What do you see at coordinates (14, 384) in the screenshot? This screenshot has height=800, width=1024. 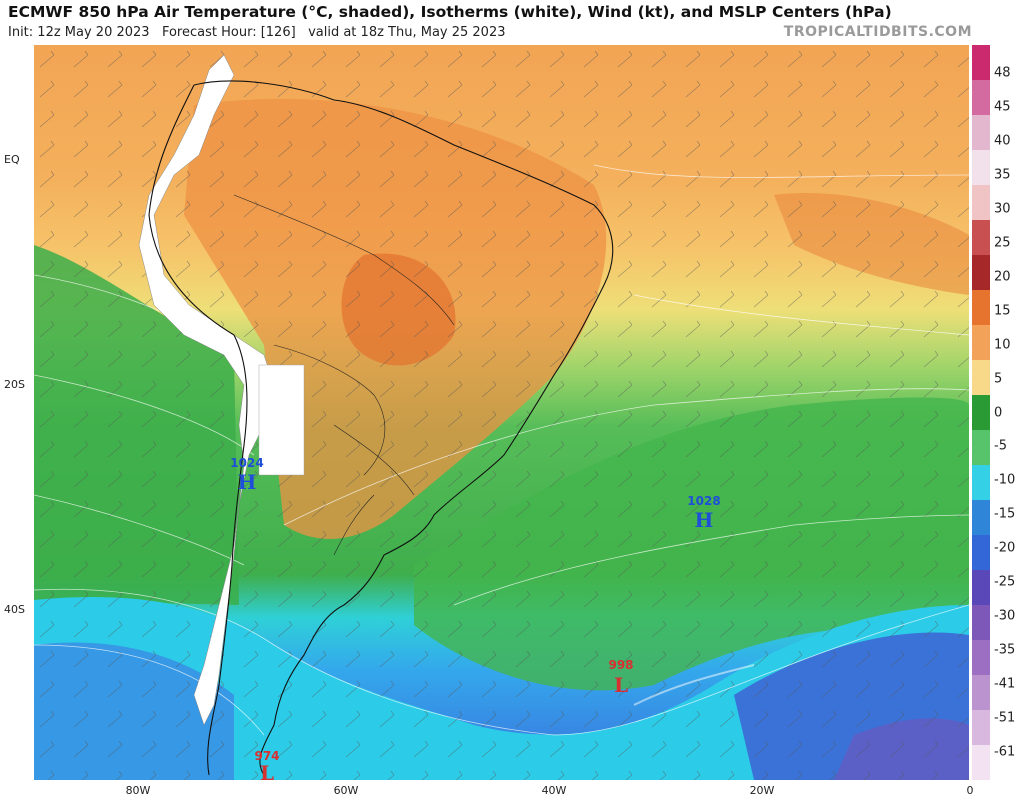 I see `lat-label-20s: 20S` at bounding box center [14, 384].